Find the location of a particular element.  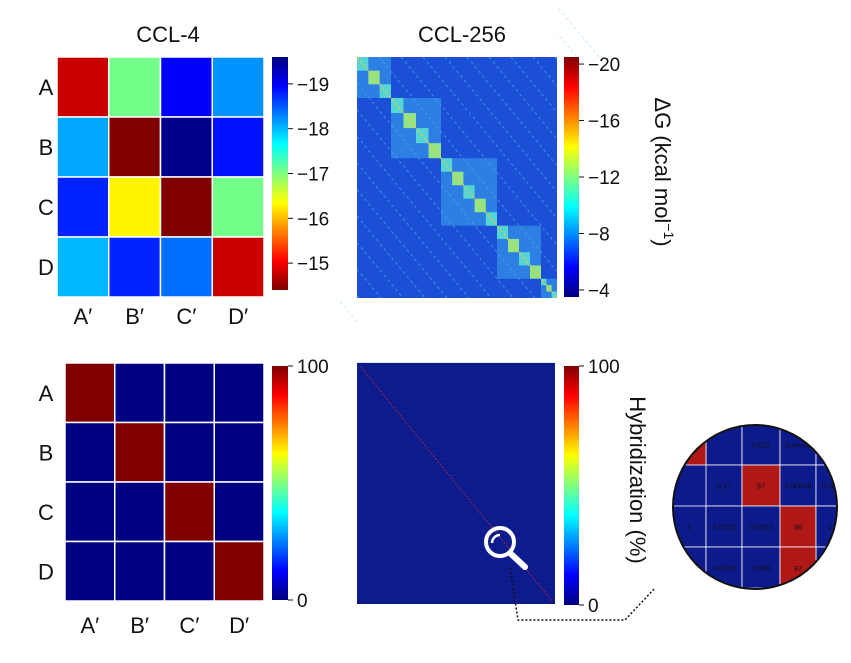

inset-cell-text: 8.4e-0 is located at coordinates (832, 445).